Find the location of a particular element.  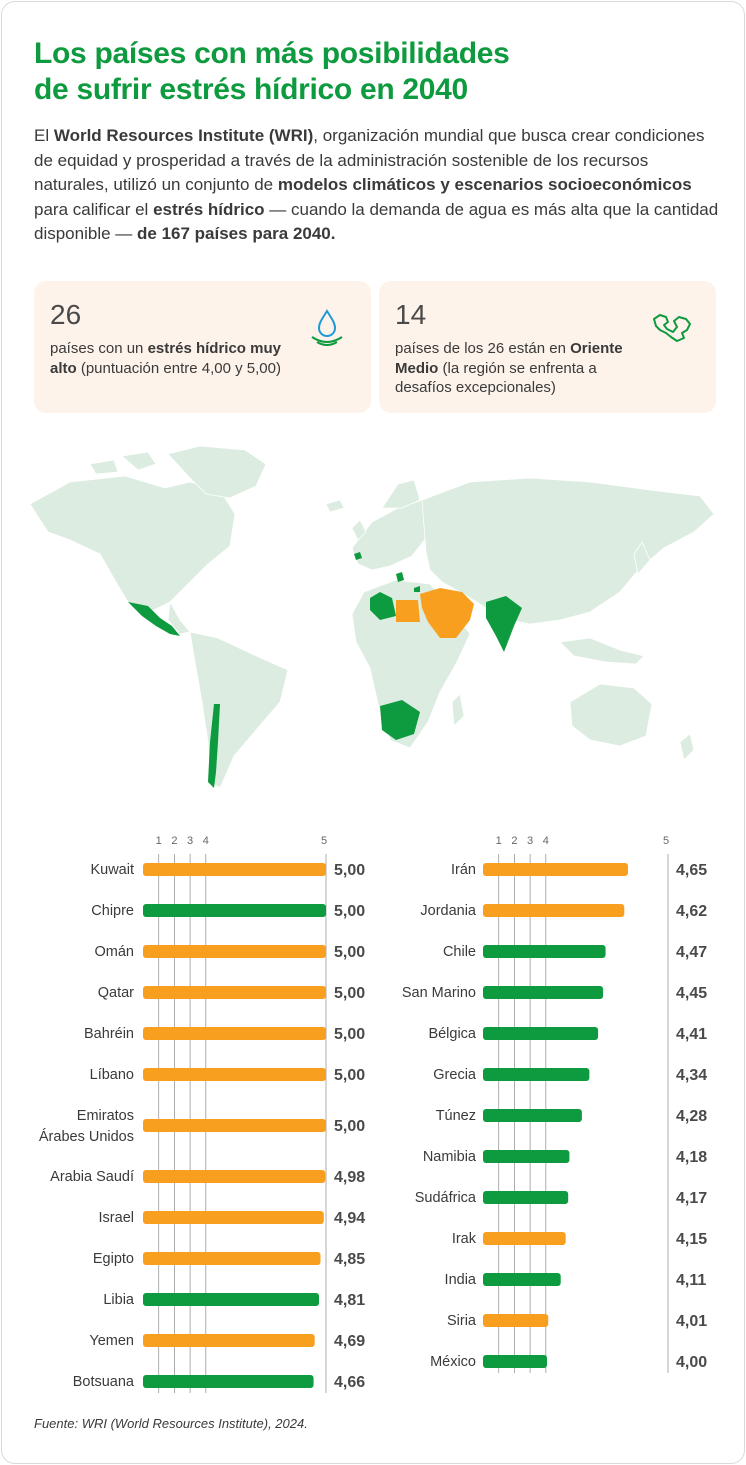

bar-botsuana is located at coordinates (228, 1381).